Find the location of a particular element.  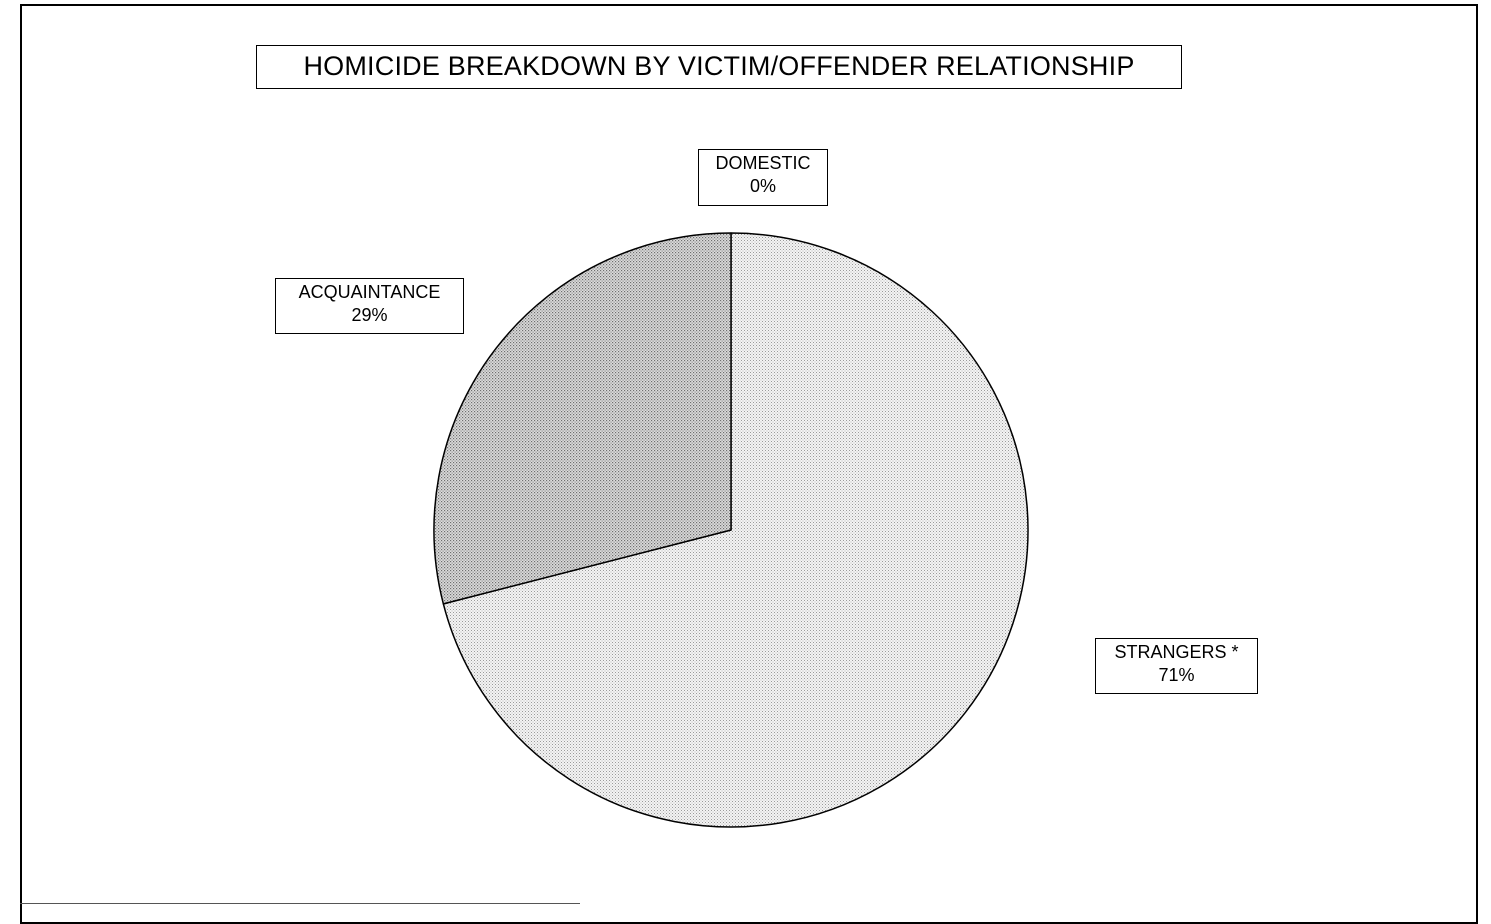

slice-label-domestic-value: 0% is located at coordinates (762, 186).